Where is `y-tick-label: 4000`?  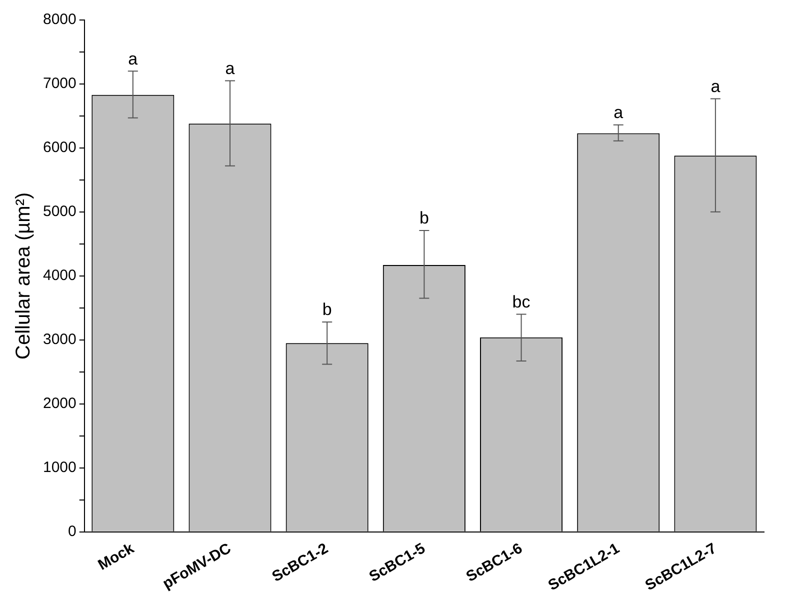 y-tick-label: 4000 is located at coordinates (59, 275).